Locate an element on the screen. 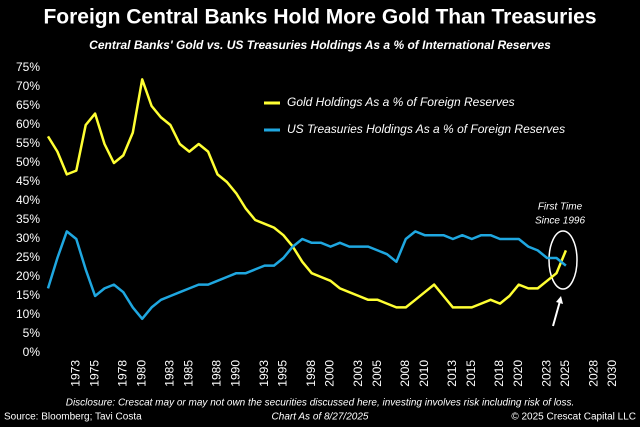 The image size is (640, 427). x-tick-label: 2000 is located at coordinates (330, 373).